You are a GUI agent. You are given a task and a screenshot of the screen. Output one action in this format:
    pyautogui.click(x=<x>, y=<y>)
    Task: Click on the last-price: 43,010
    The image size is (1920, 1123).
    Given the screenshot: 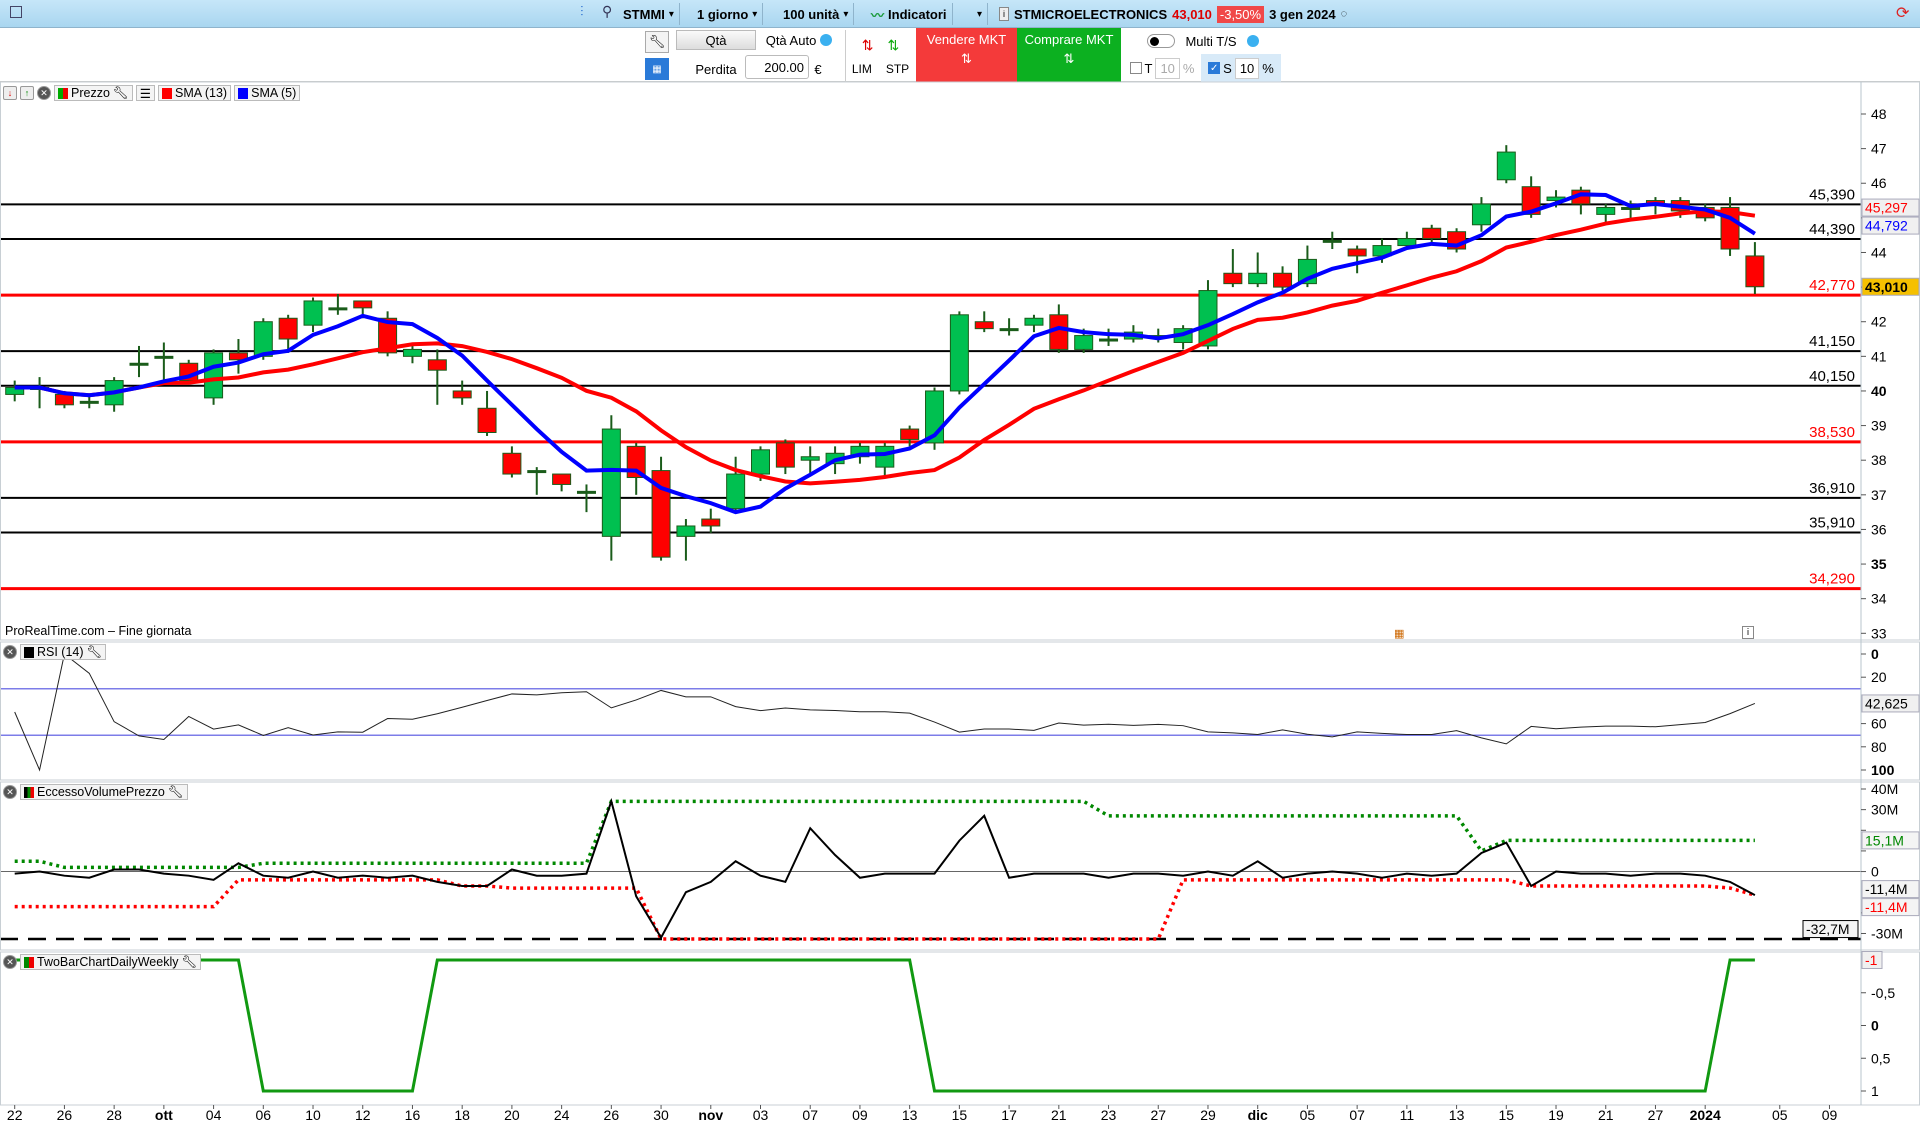 What is the action you would take?
    pyautogui.click(x=1192, y=14)
    